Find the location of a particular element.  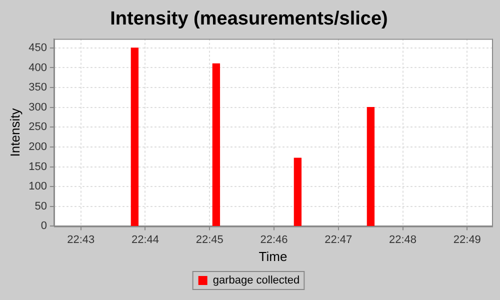

y-tick-label: 350 is located at coordinates (37, 88).